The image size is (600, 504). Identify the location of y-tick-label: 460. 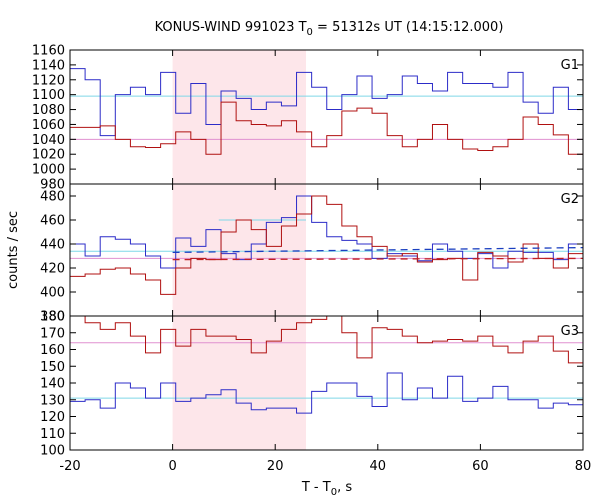
(52, 221).